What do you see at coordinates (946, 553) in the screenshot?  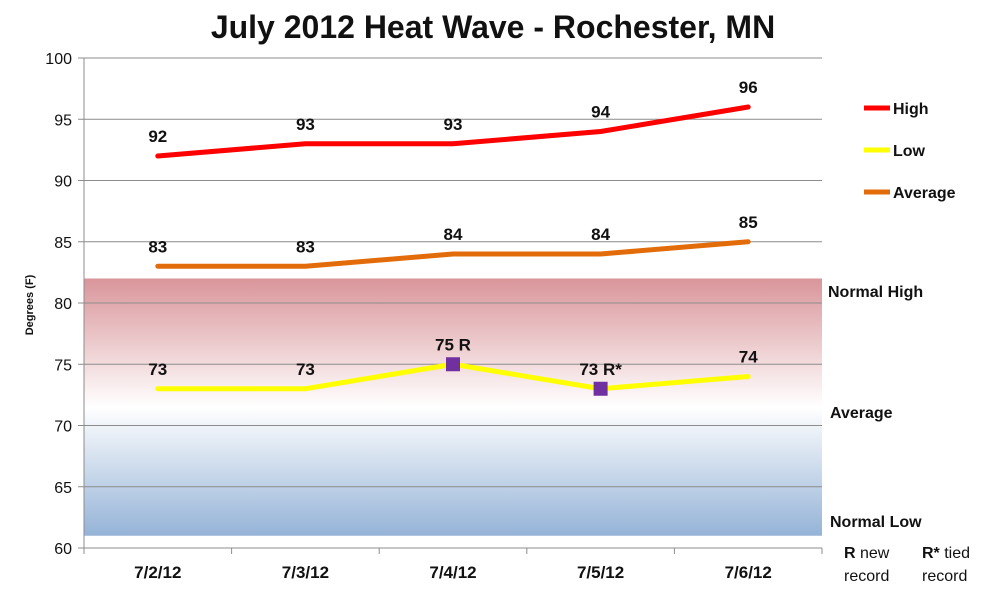 I see `tied-record-note: R* tied` at bounding box center [946, 553].